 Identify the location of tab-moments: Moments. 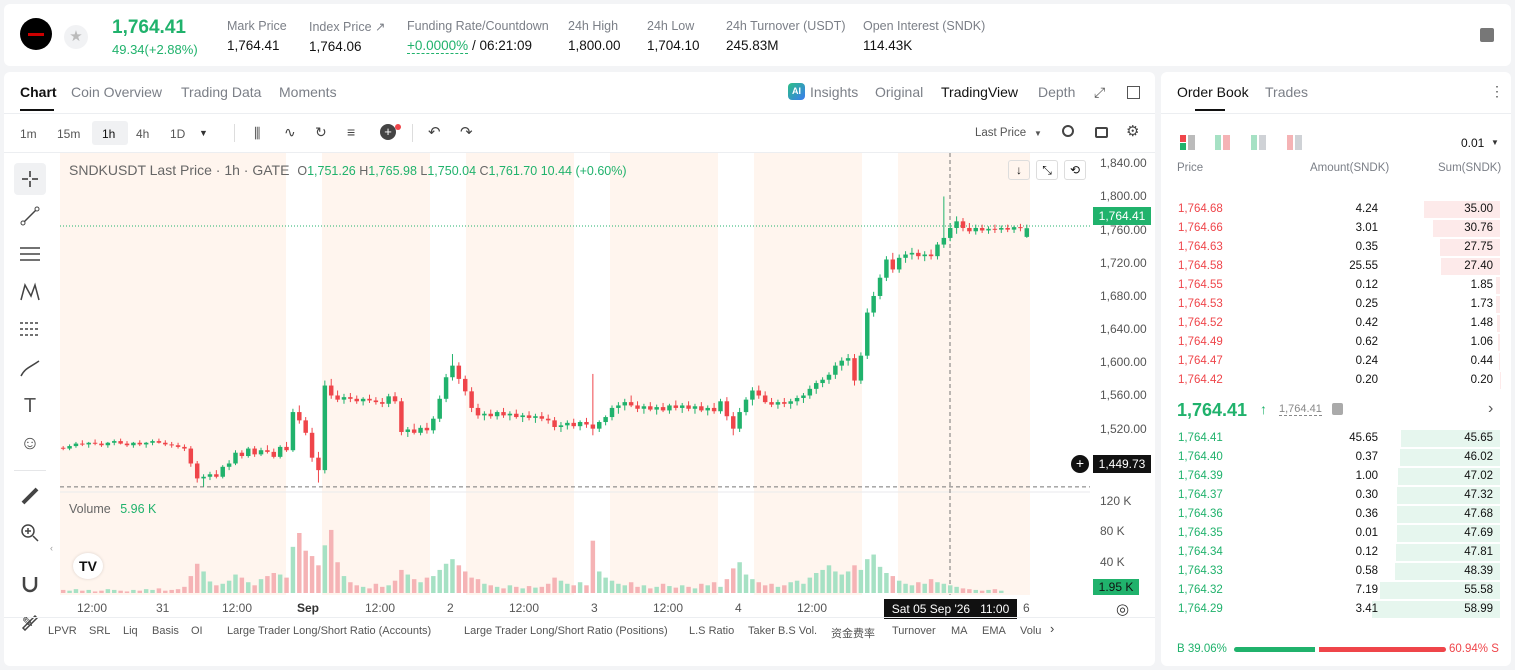
(308, 92).